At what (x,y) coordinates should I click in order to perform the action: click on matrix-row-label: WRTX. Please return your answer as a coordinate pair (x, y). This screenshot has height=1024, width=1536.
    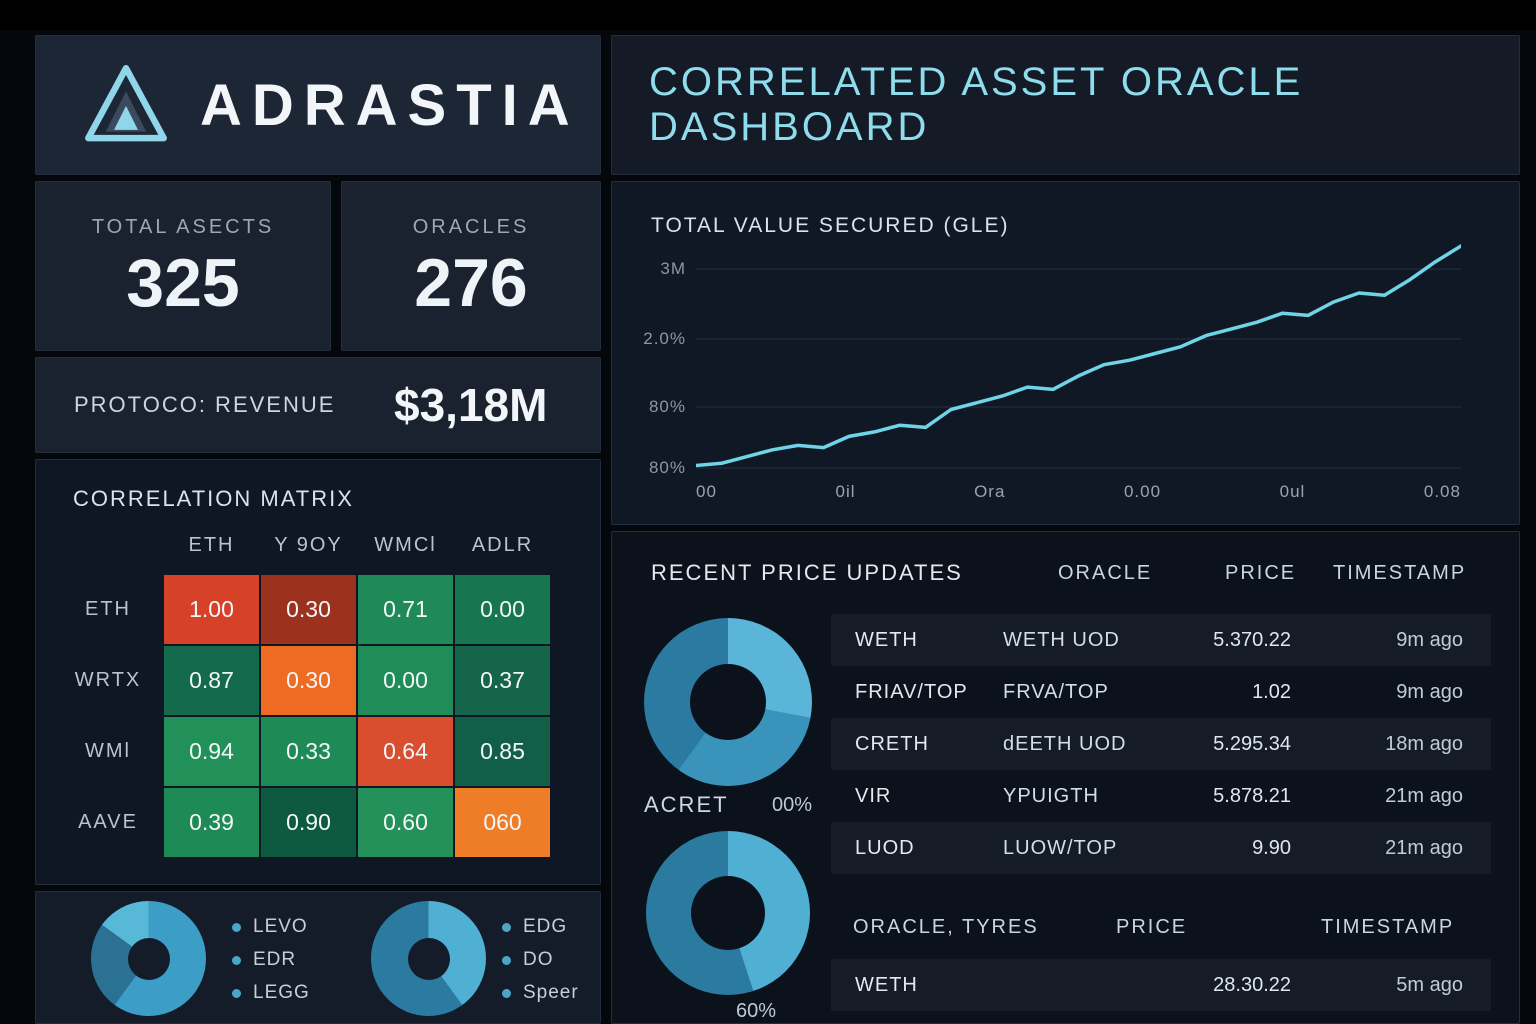
    Looking at the image, I should click on (108, 680).